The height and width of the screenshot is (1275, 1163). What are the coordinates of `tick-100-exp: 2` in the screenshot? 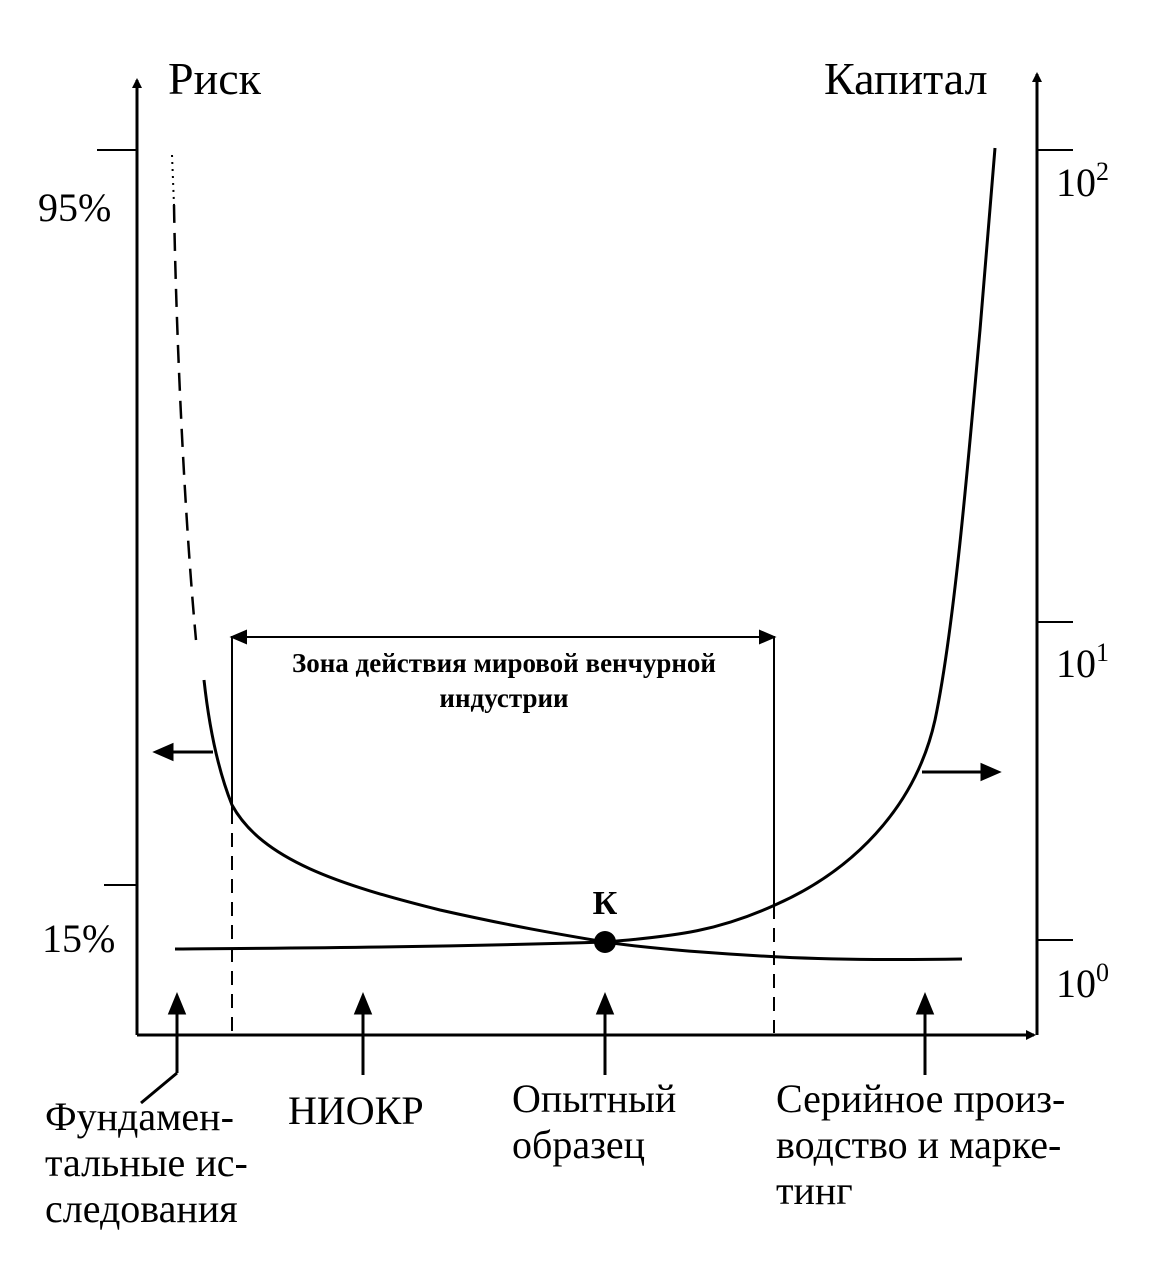 It's located at (1102, 171).